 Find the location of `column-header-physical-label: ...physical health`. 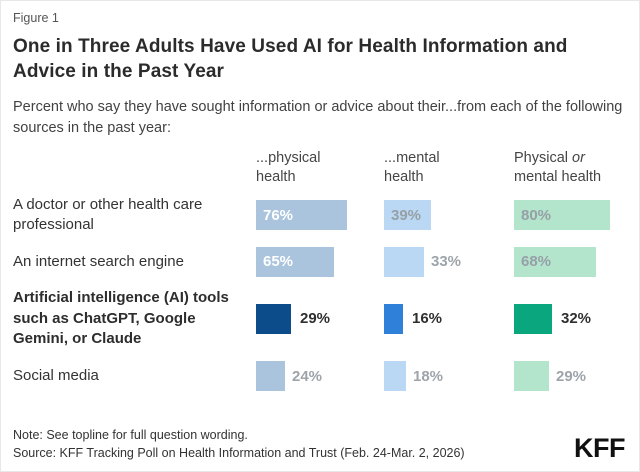

column-header-physical-label: ...physical health is located at coordinates (288, 168).